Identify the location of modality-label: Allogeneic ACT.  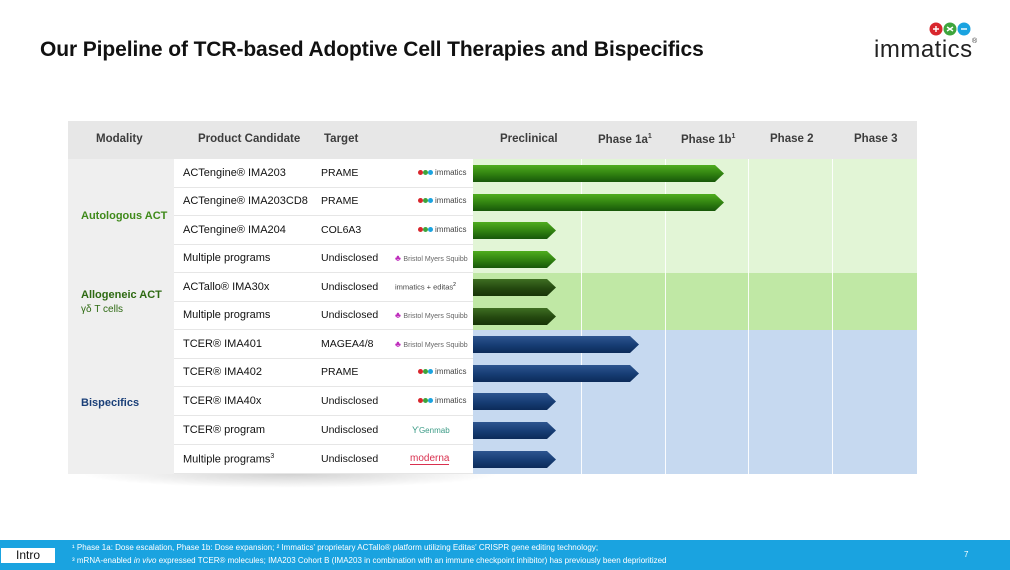
(121, 295).